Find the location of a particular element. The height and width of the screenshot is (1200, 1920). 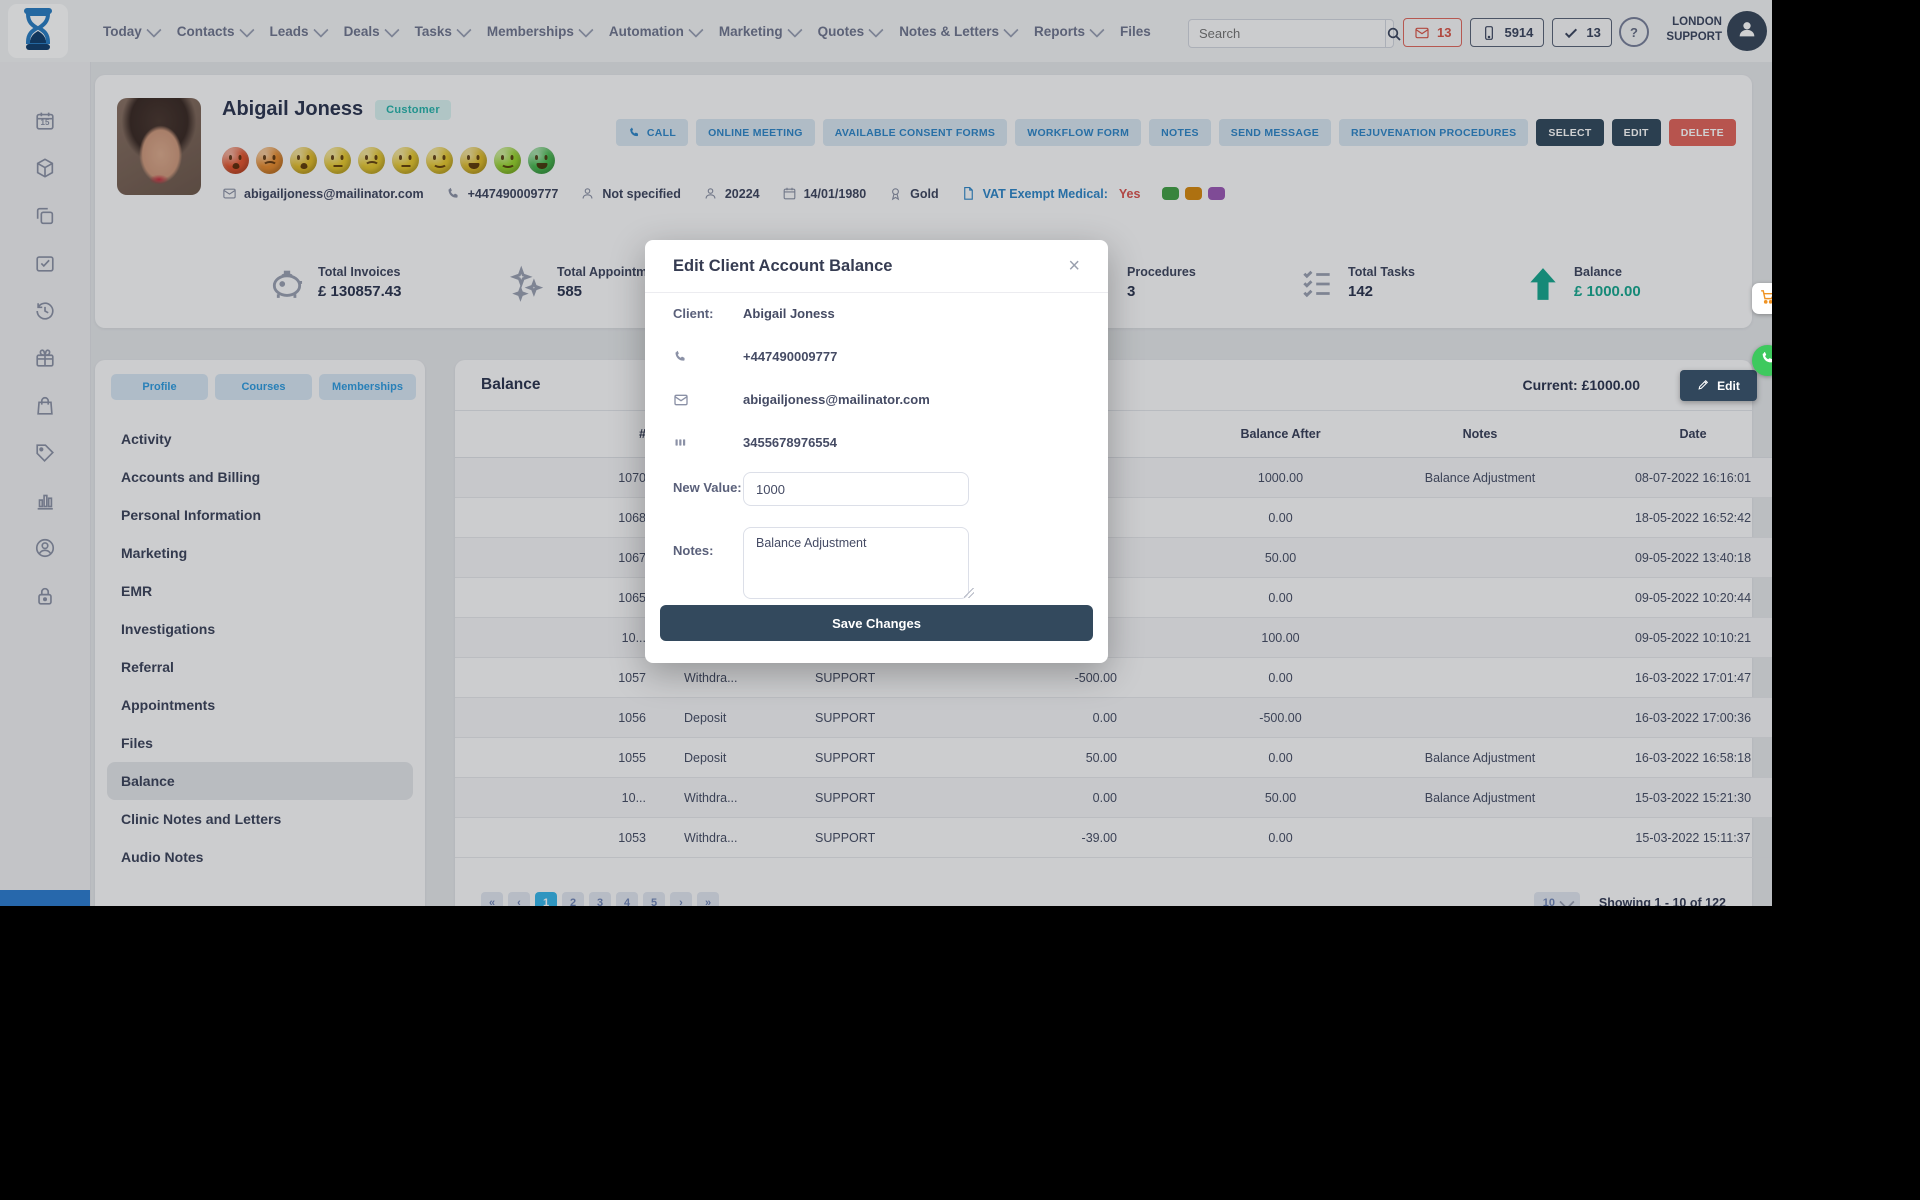

package-icon is located at coordinates (45, 168).